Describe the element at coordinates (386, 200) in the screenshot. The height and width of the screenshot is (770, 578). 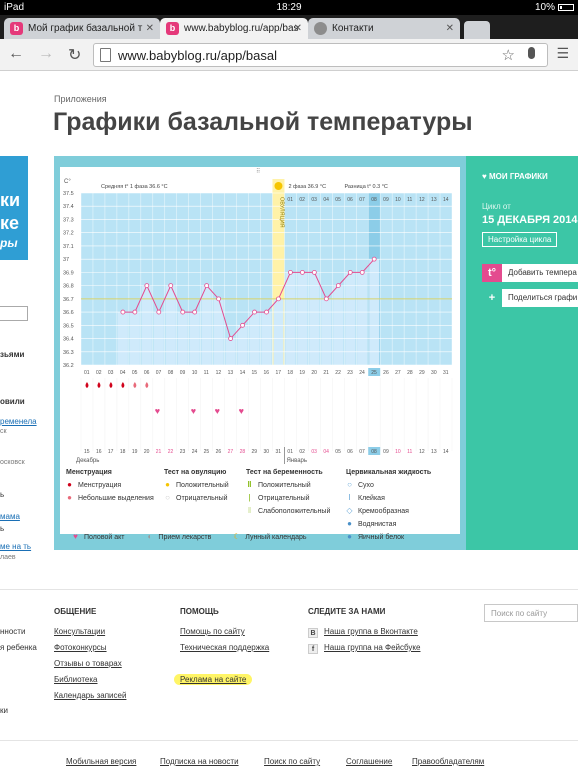
I see `header-date: 09` at that location.